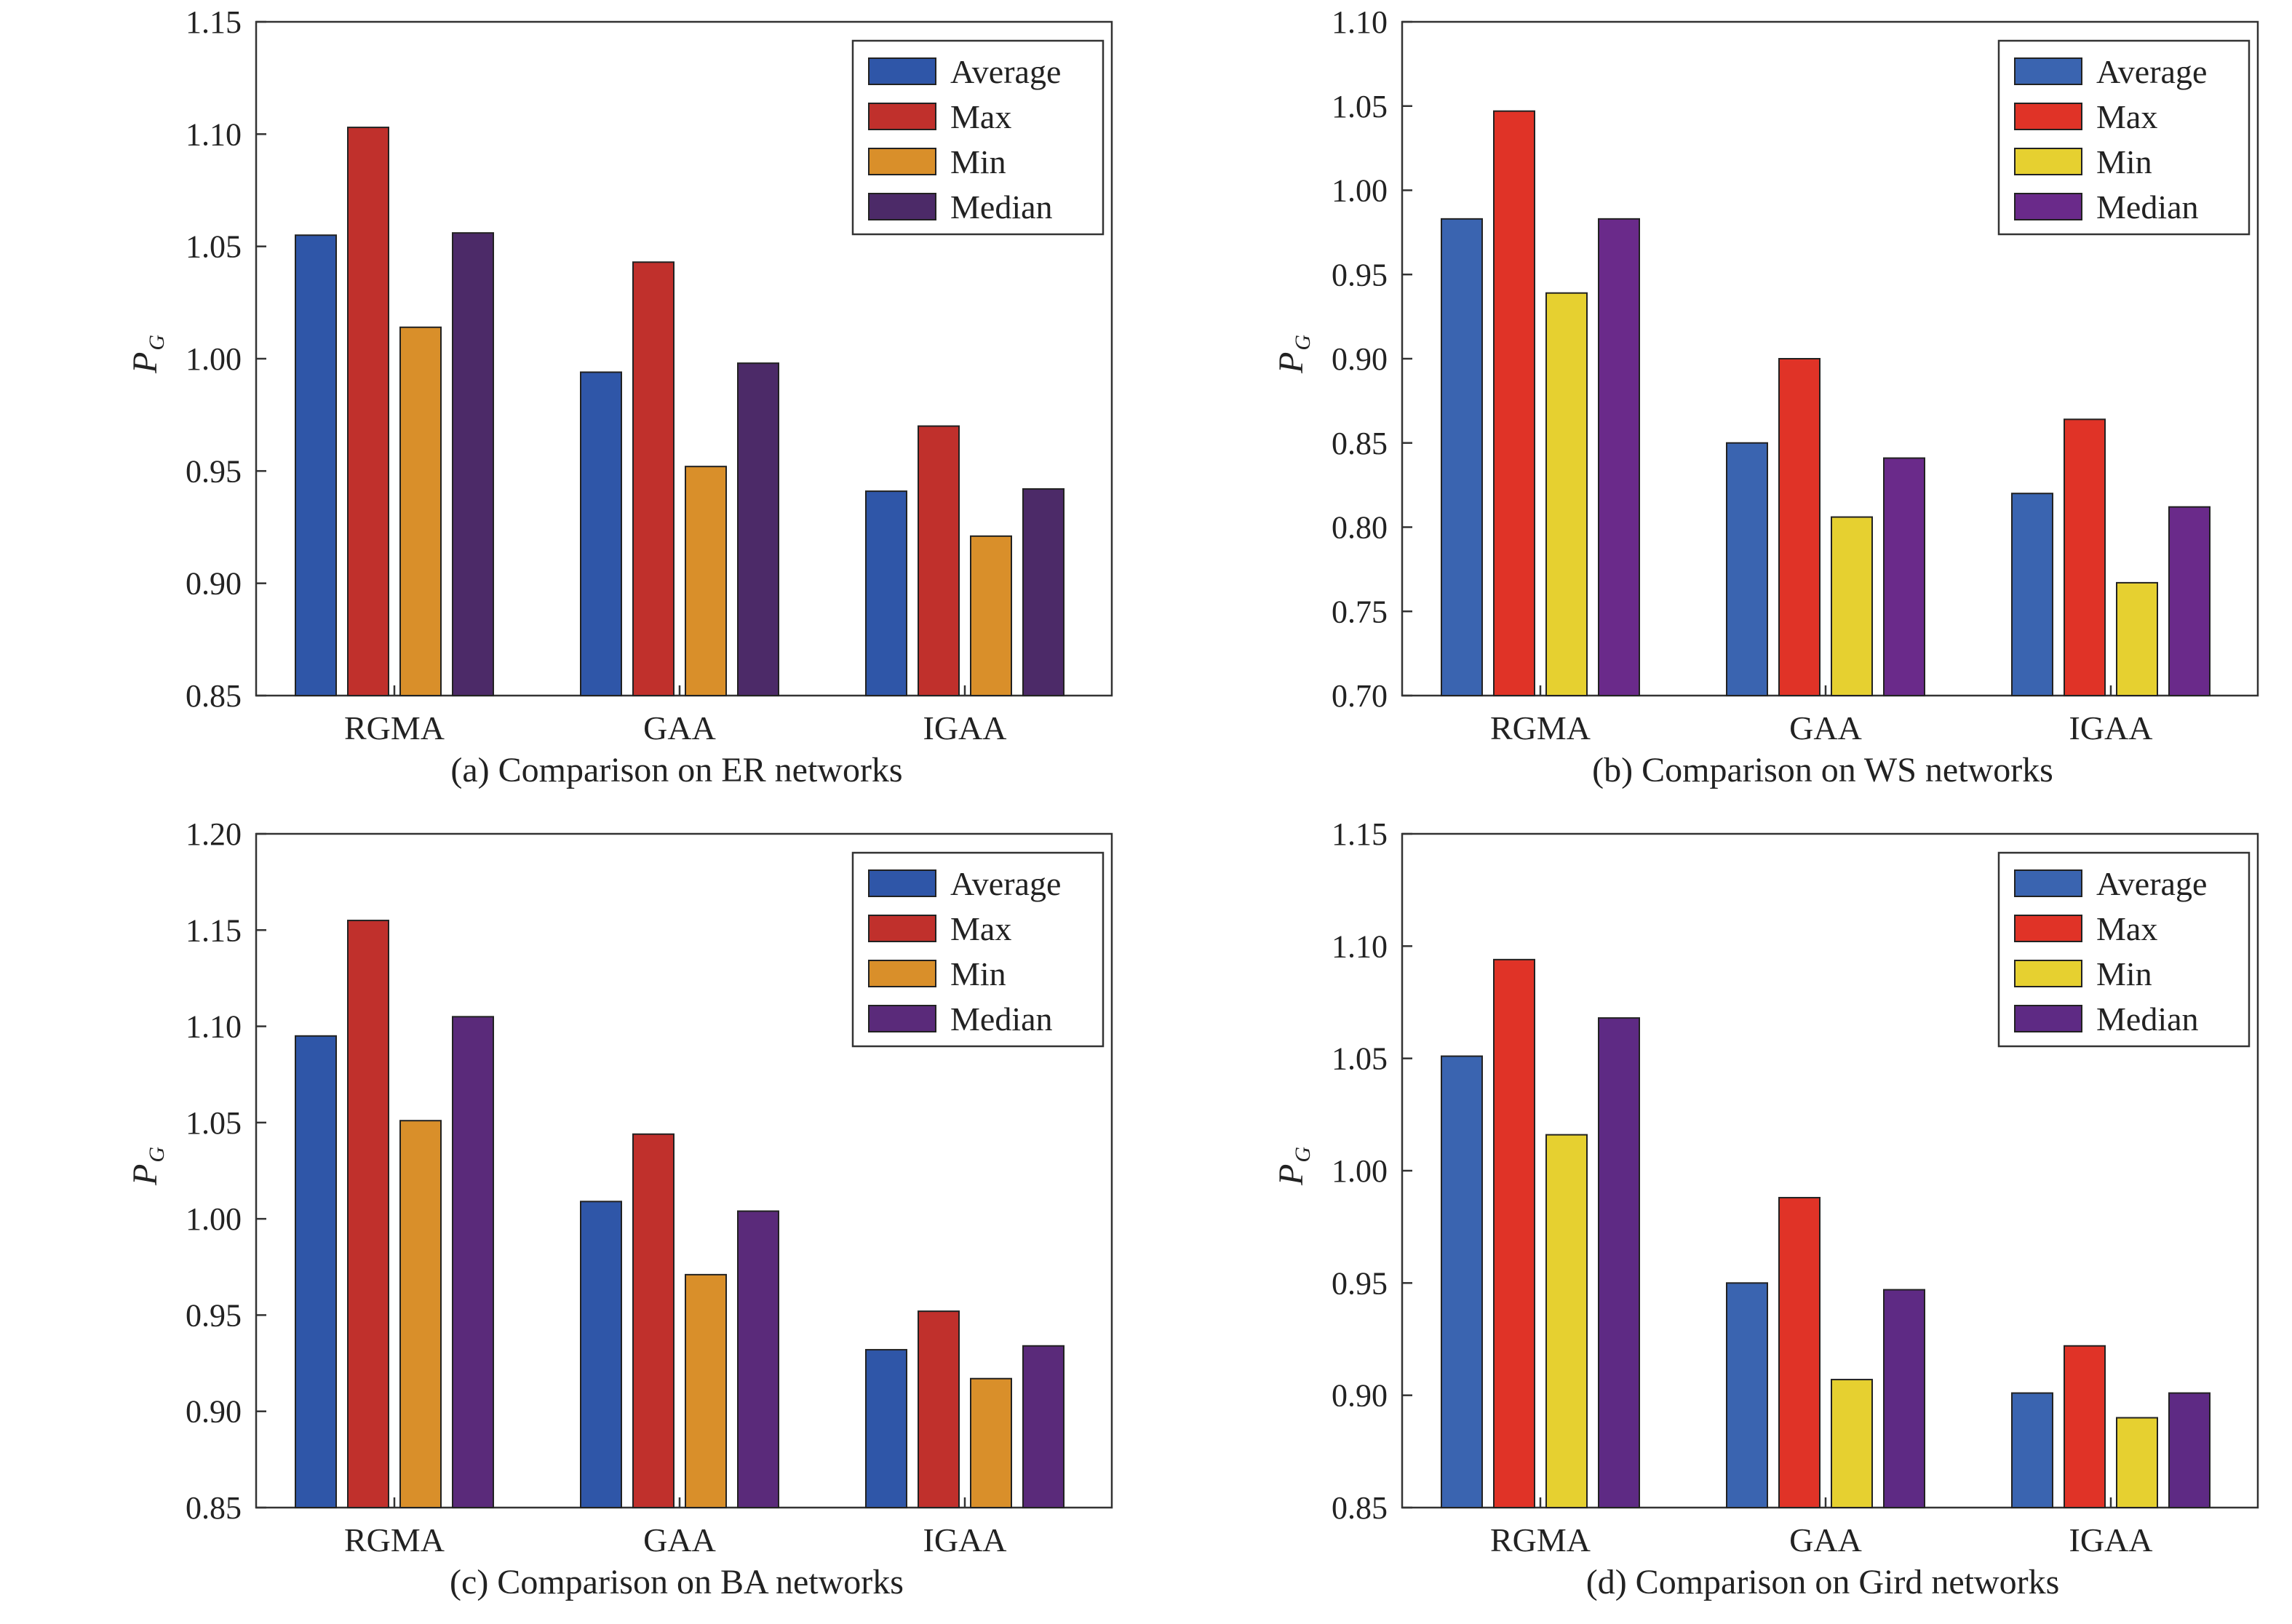  What do you see at coordinates (1360, 528) in the screenshot?
I see `y-tick-label: 0.80` at bounding box center [1360, 528].